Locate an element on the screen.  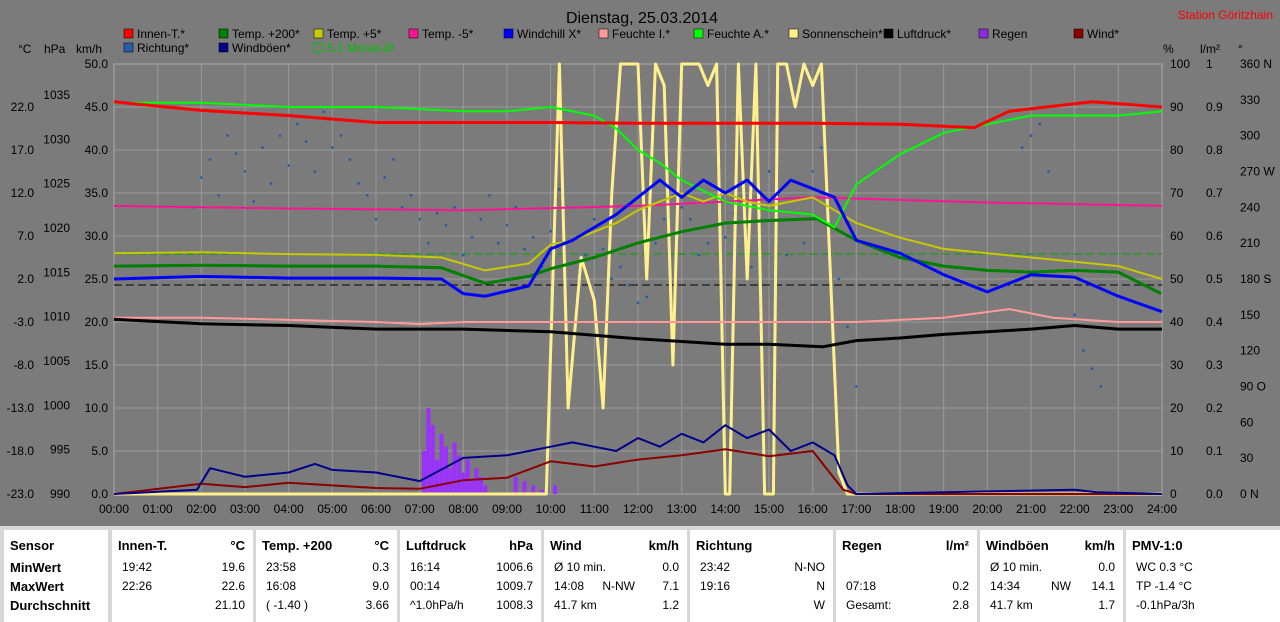
x-tick-label: 12:00 is located at coordinates (638, 509).